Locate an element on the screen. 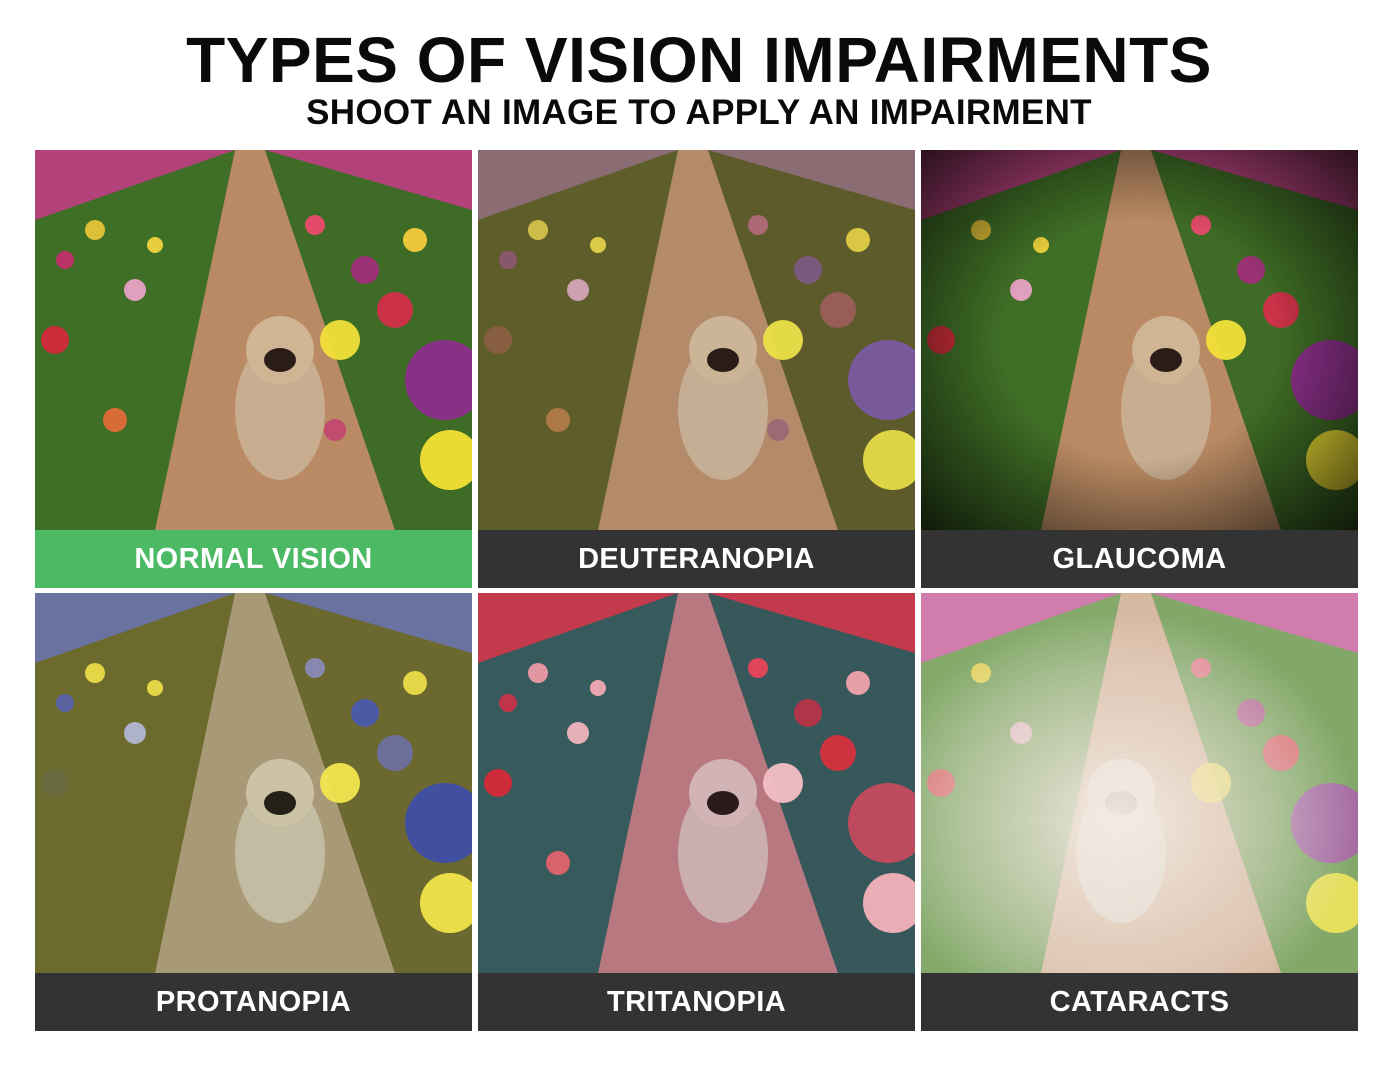 This screenshot has width=1398, height=1068. tulip-field-image-deuteranopia is located at coordinates (696, 340).